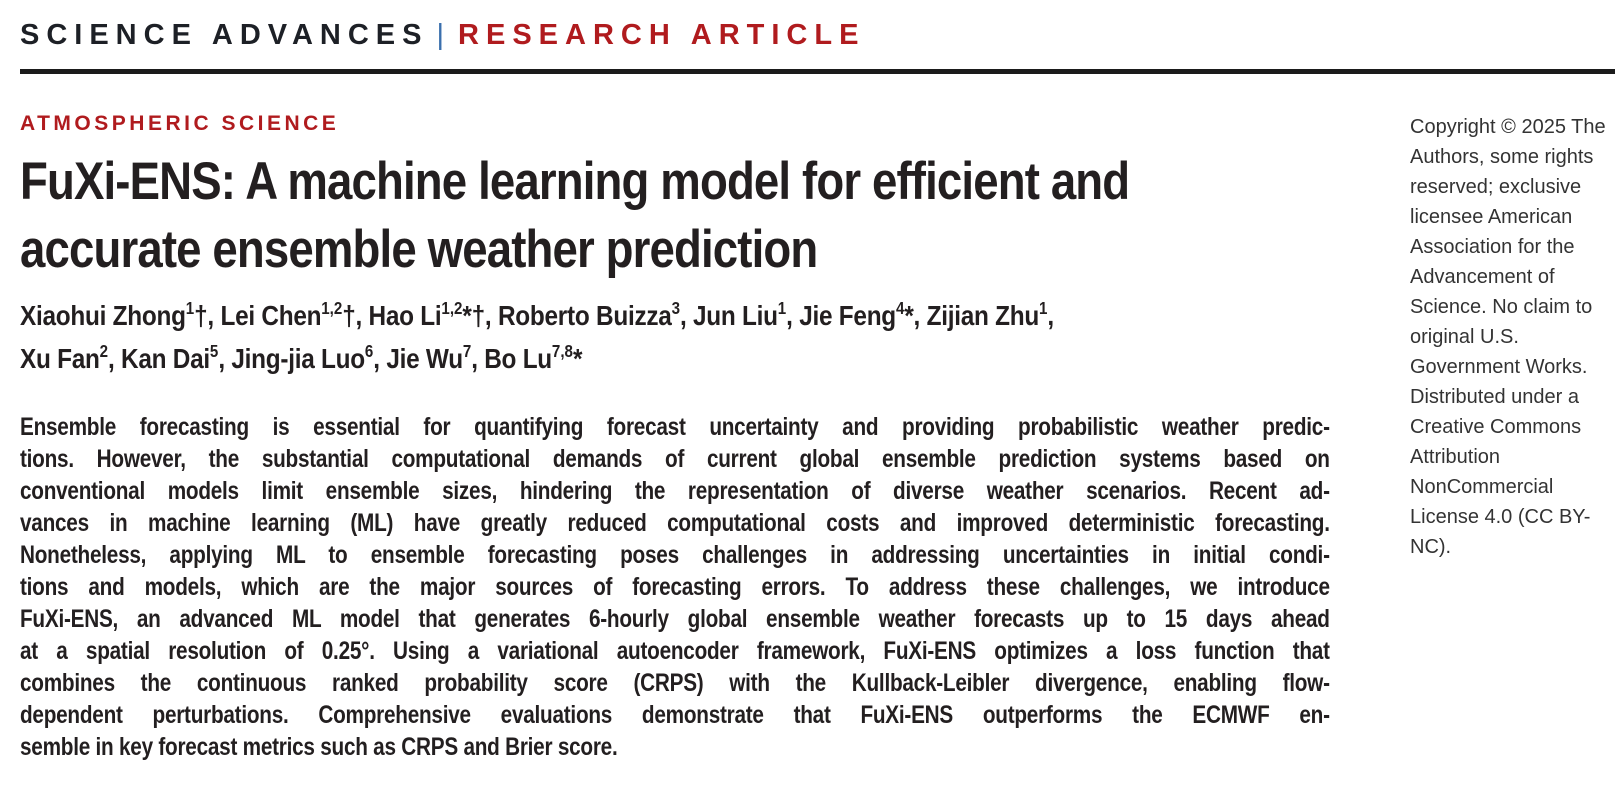 Image resolution: width=1622 pixels, height=796 pixels. What do you see at coordinates (562, 351) in the screenshot?
I see `author-affiliation-superscript: 7,8` at bounding box center [562, 351].